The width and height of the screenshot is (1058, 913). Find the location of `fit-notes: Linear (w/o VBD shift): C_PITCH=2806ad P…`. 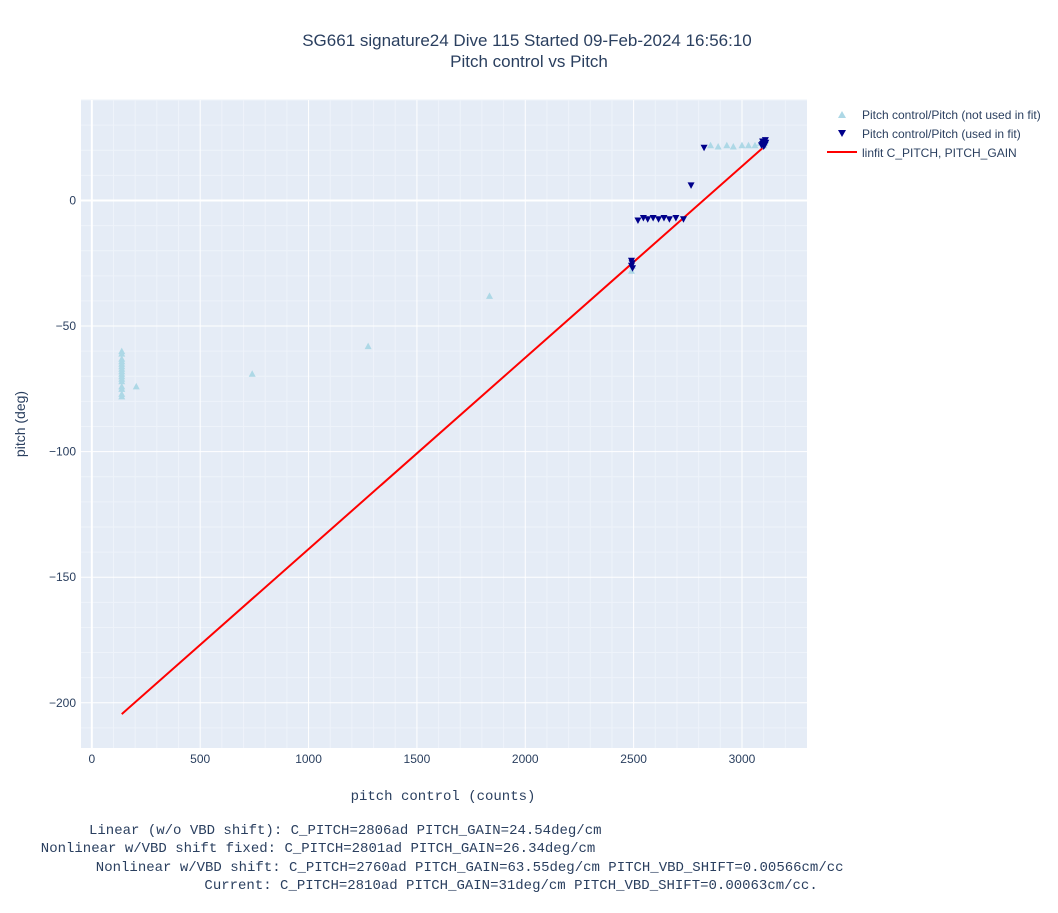

fit-notes: Linear (w/o VBD shift): C_PITCH=2806ad P… is located at coordinates (529, 867).